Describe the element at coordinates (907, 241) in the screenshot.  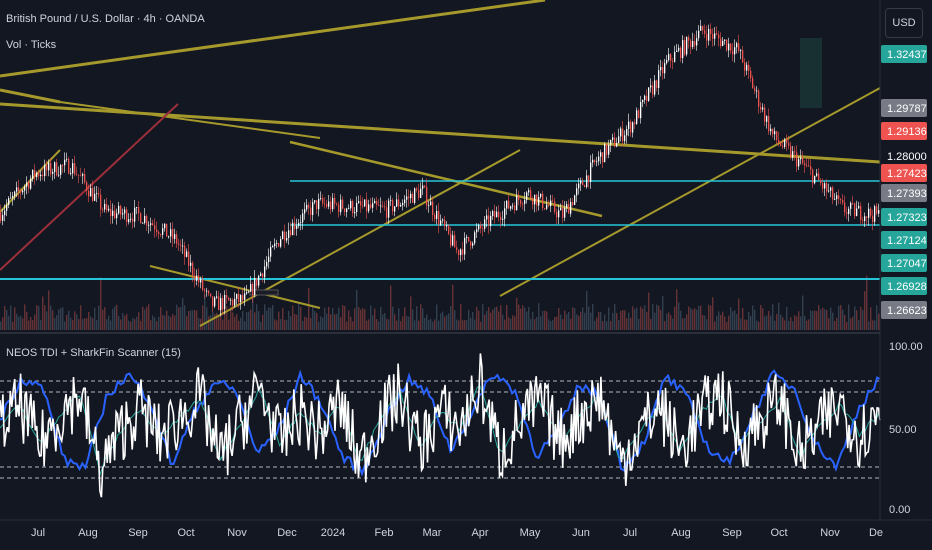
I see `price-badge-label: 1.27124` at that location.